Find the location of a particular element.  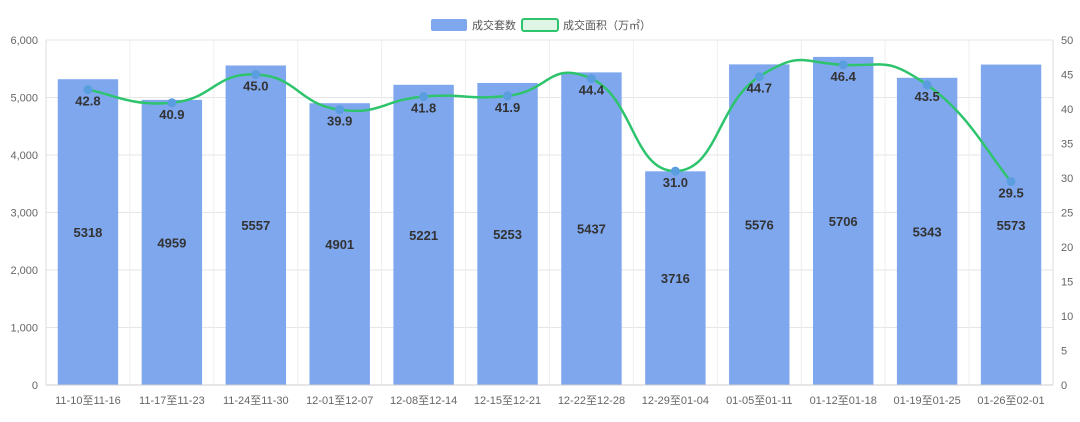

x-axis-tick-label: 12-15至12-21 is located at coordinates (507, 401).